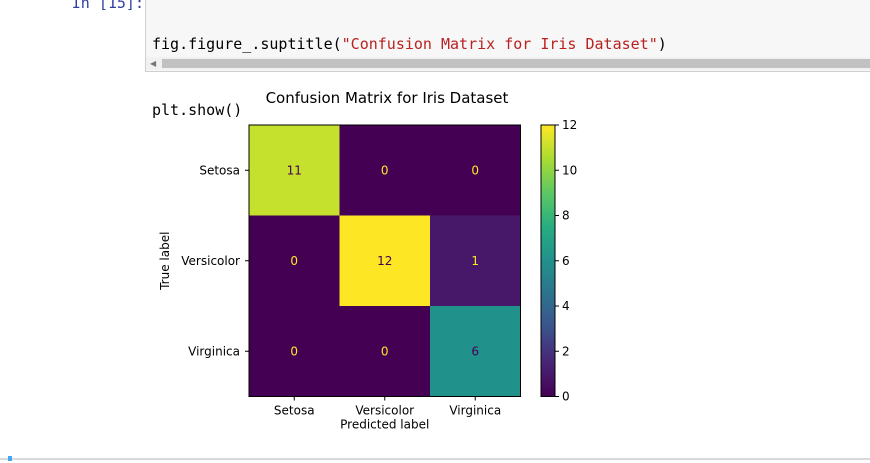  What do you see at coordinates (569, 125) in the screenshot?
I see `colorbar-tick-label: 12` at bounding box center [569, 125].